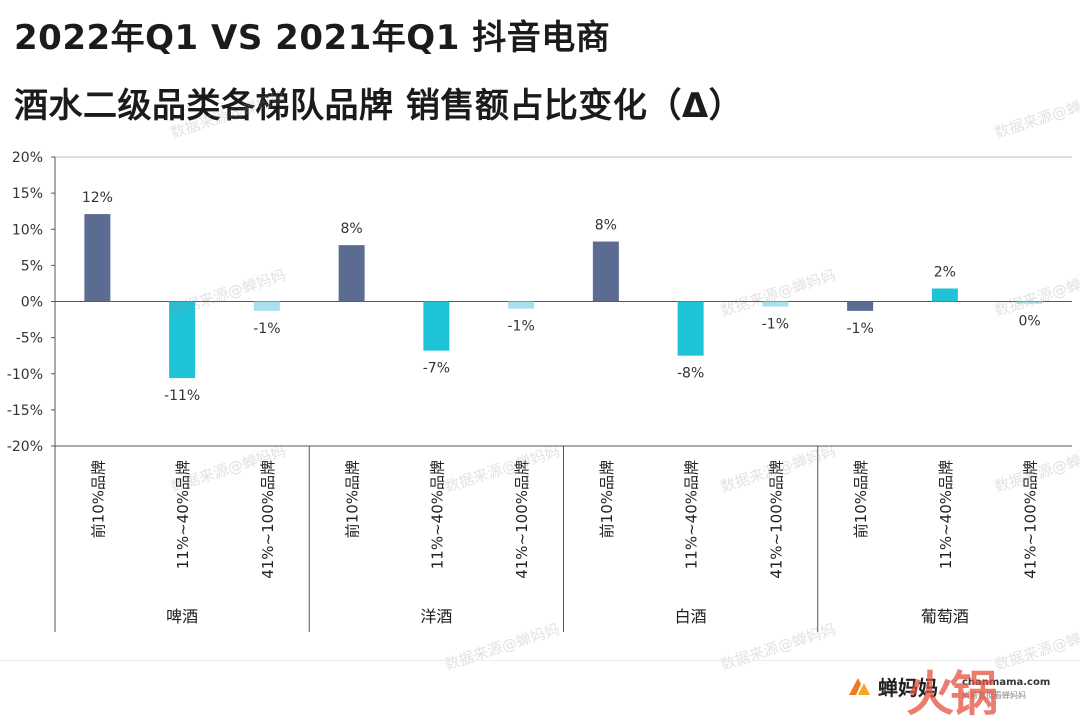 This screenshot has height=724, width=1080. Describe the element at coordinates (32, 303) in the screenshot. I see `y-tick-label: 0%` at that location.